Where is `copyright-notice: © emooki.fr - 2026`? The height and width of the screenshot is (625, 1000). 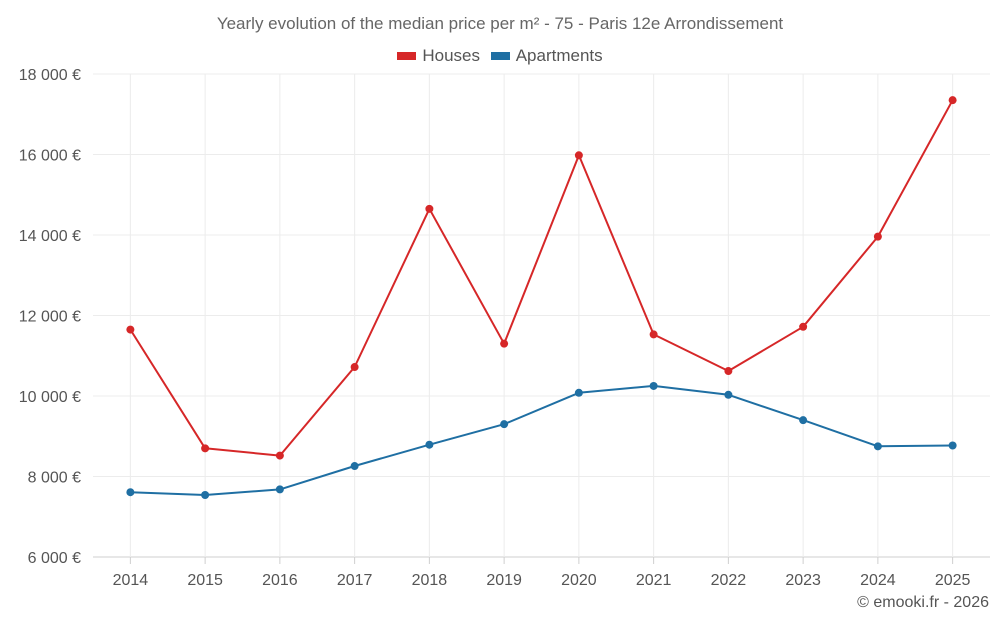 copyright-notice: © emooki.fr - 2026 is located at coordinates (923, 602).